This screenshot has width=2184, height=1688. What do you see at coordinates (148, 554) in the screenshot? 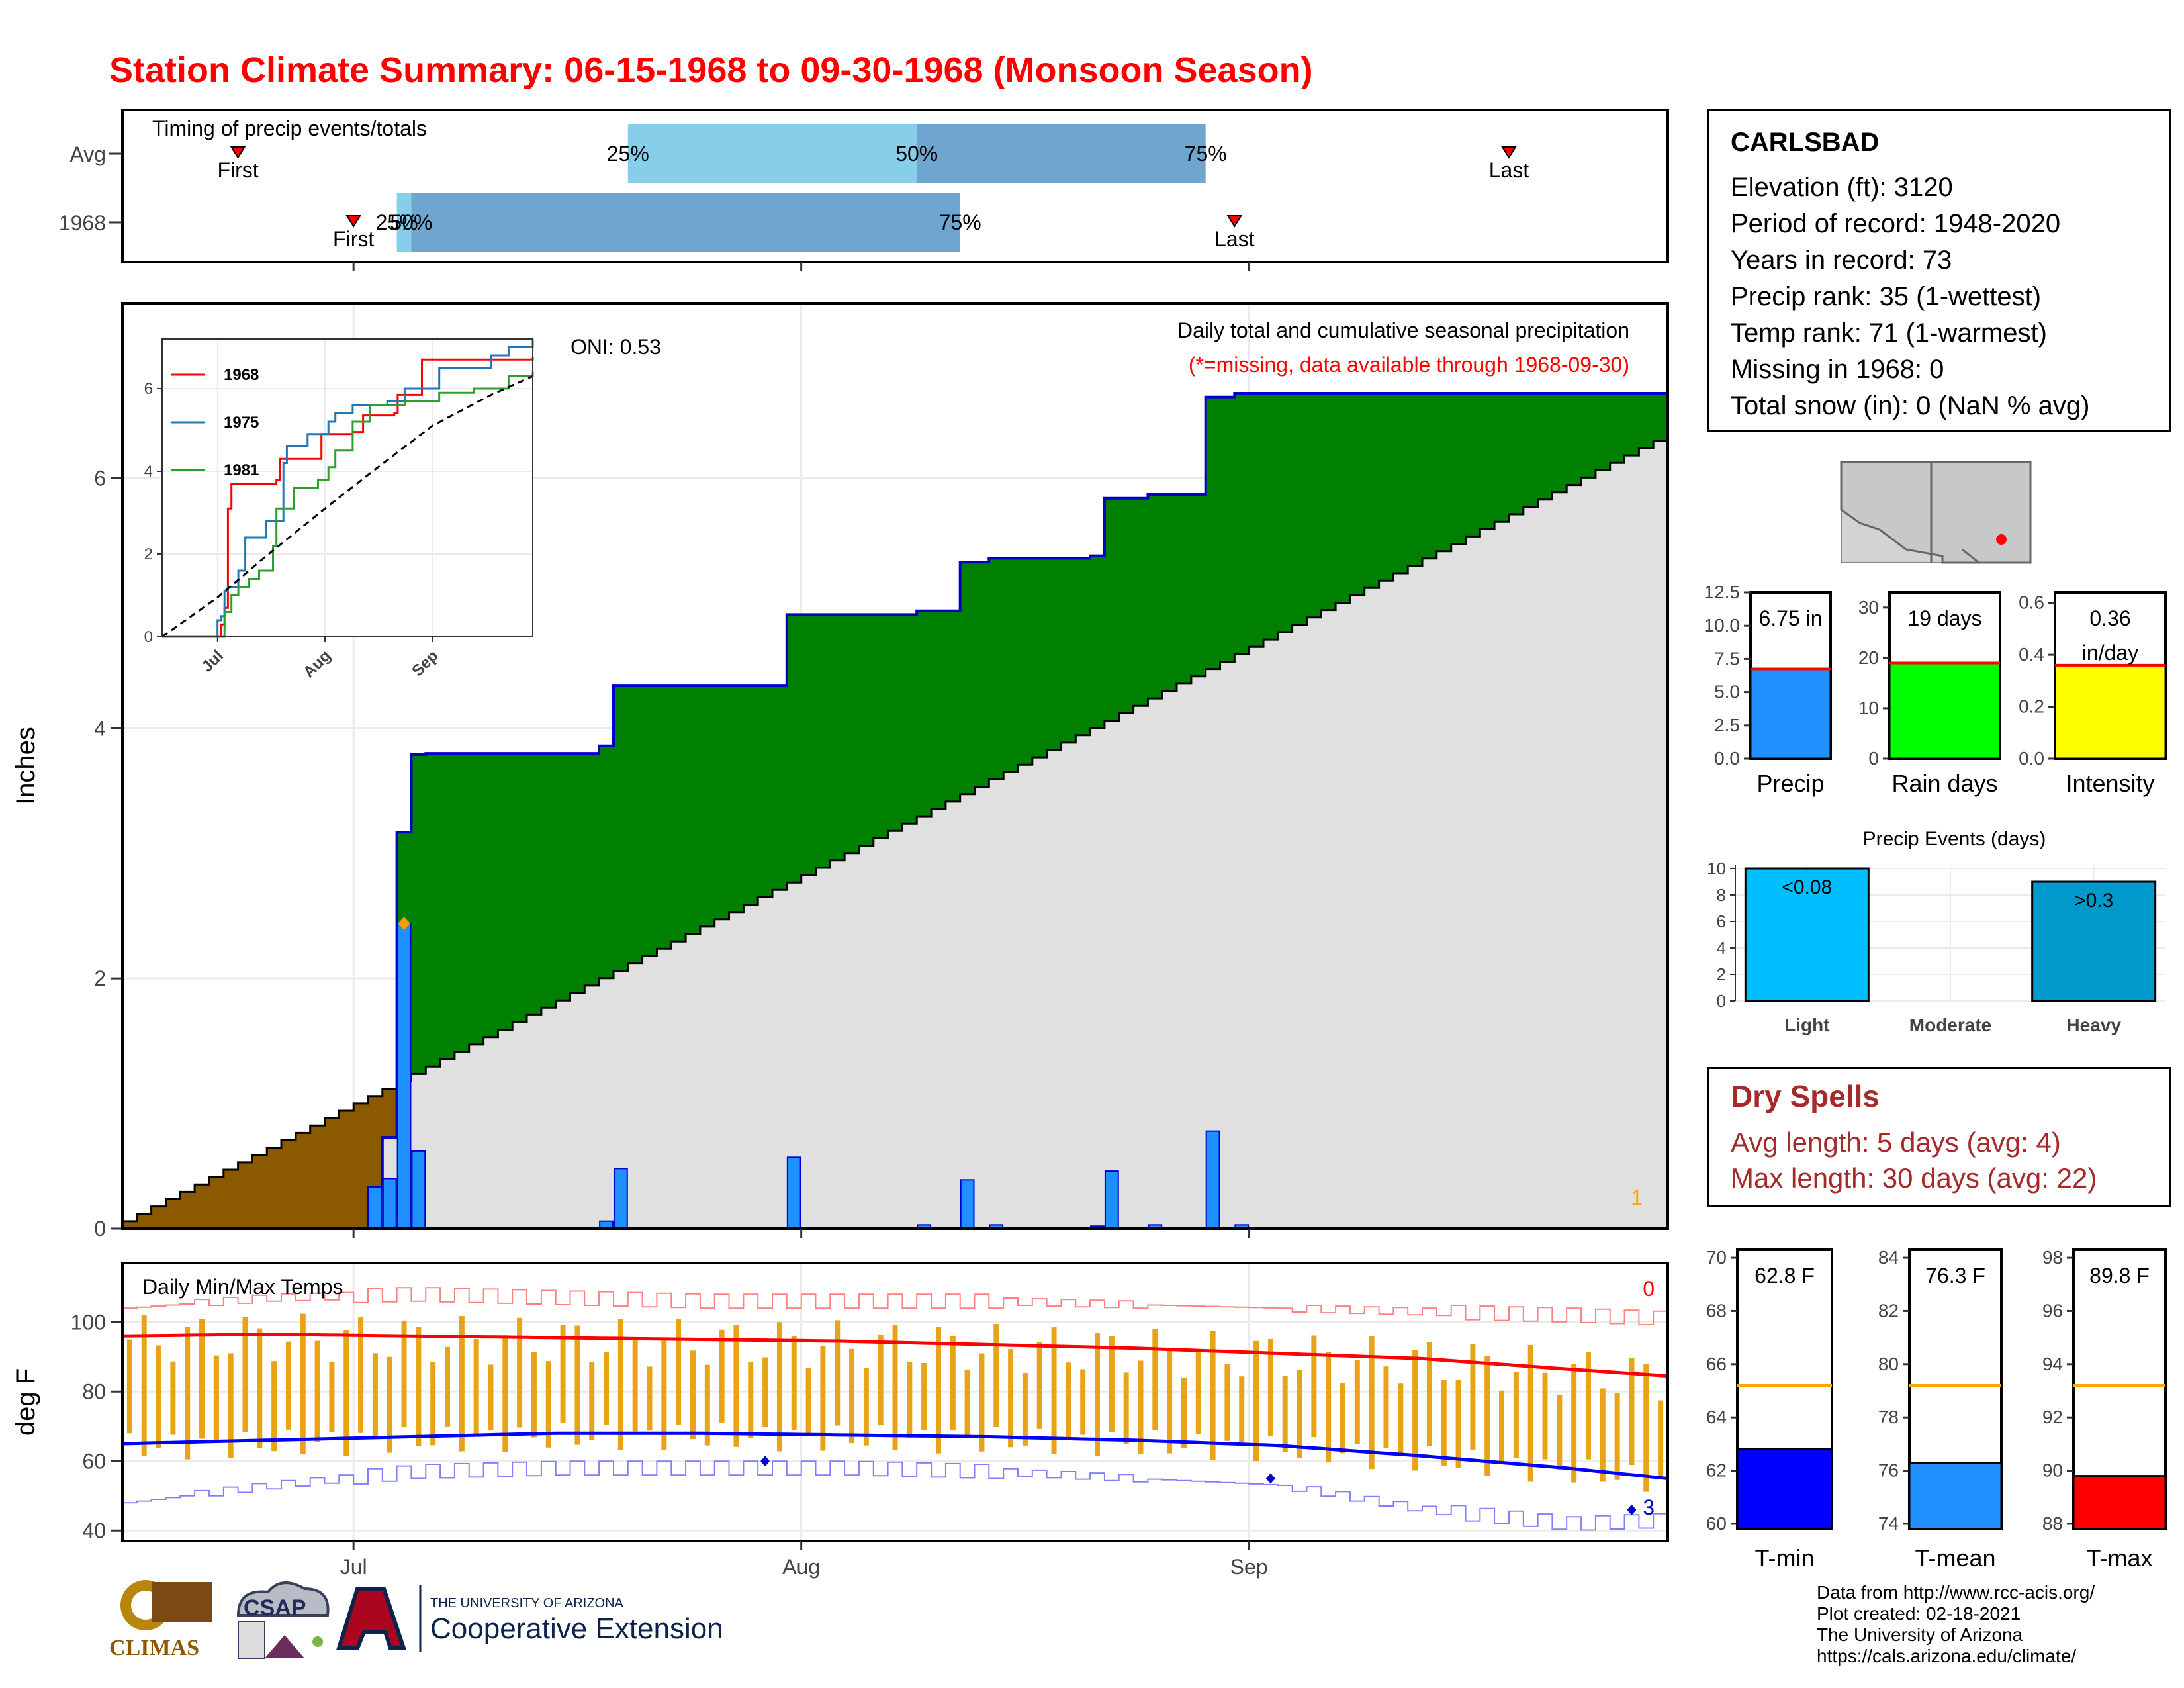
I see `inset-y-tick-label: 2` at bounding box center [148, 554].